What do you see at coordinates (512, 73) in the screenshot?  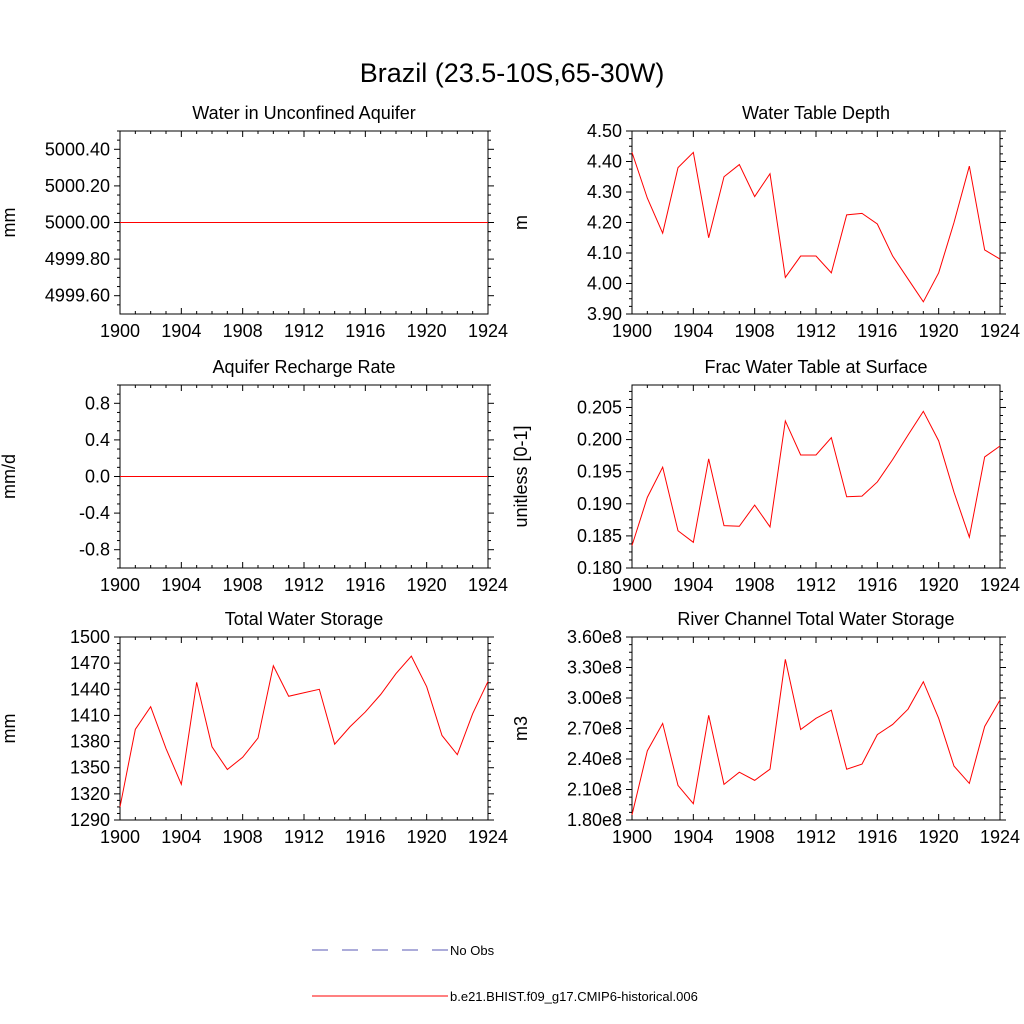 I see `figure-title: Brazil (23.5-10S,65-30W)` at bounding box center [512, 73].